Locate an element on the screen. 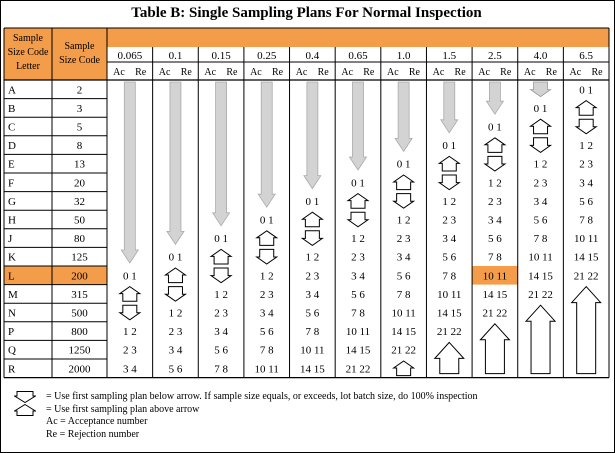 The width and height of the screenshot is (615, 453). header-code-letter: Sample is located at coordinates (28, 38).